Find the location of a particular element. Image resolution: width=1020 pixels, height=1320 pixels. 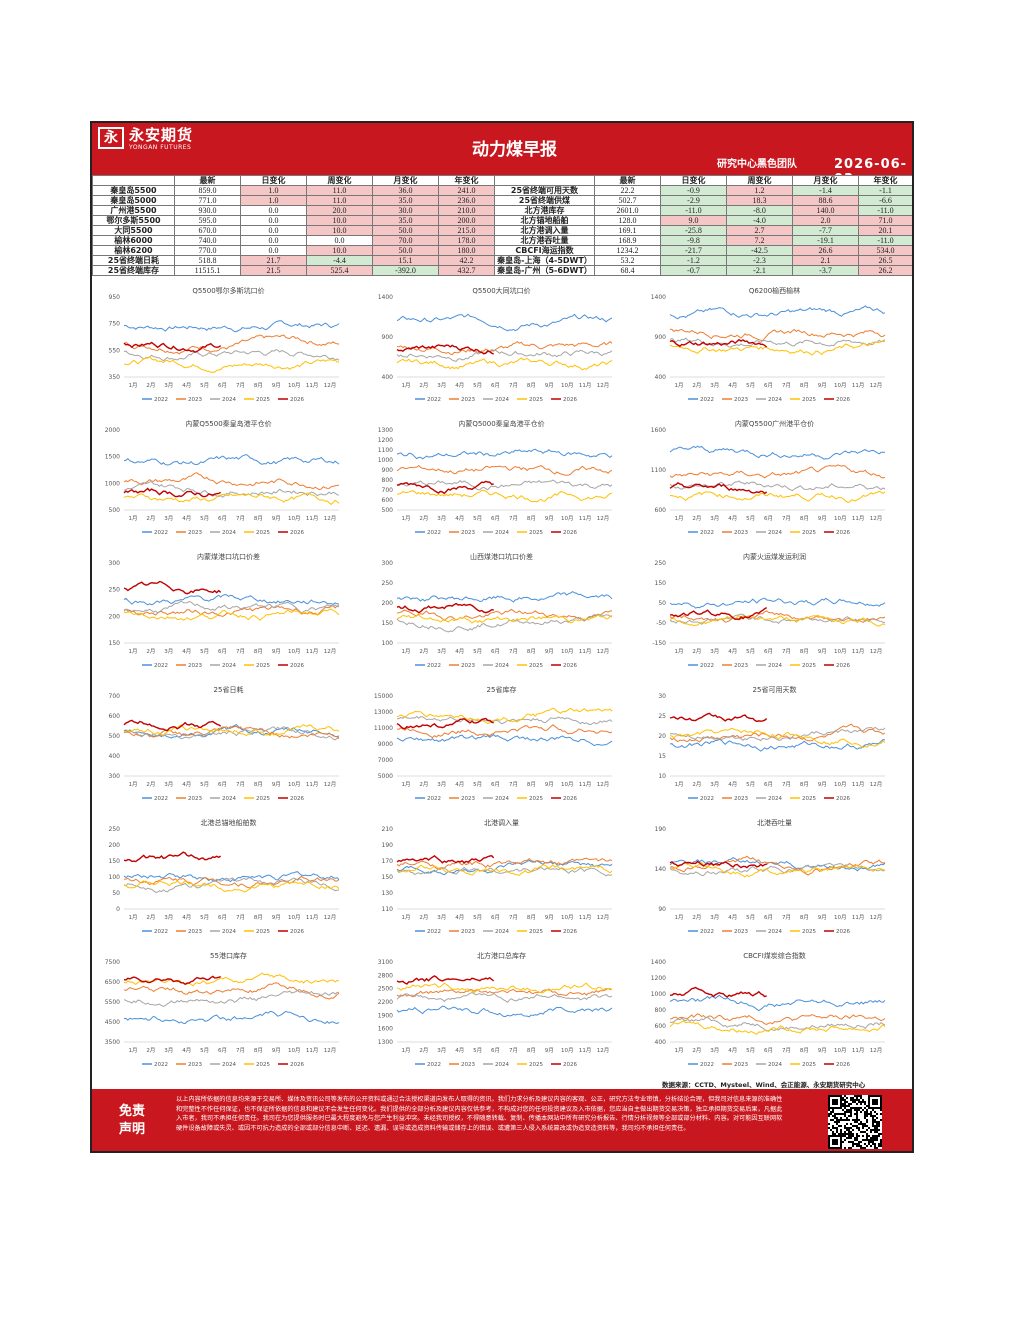

table-cell: -25.8 is located at coordinates (693, 230).